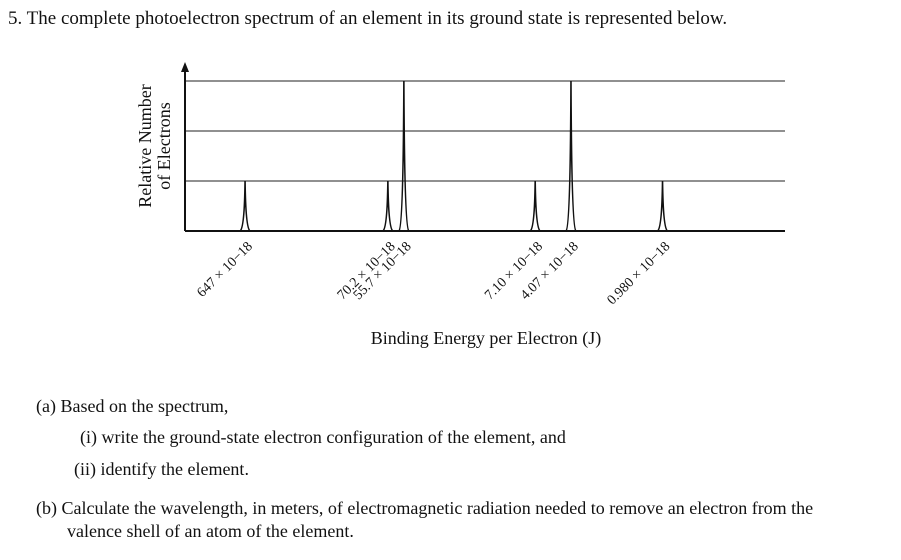  I want to click on chart-grid, so click(485, 131).